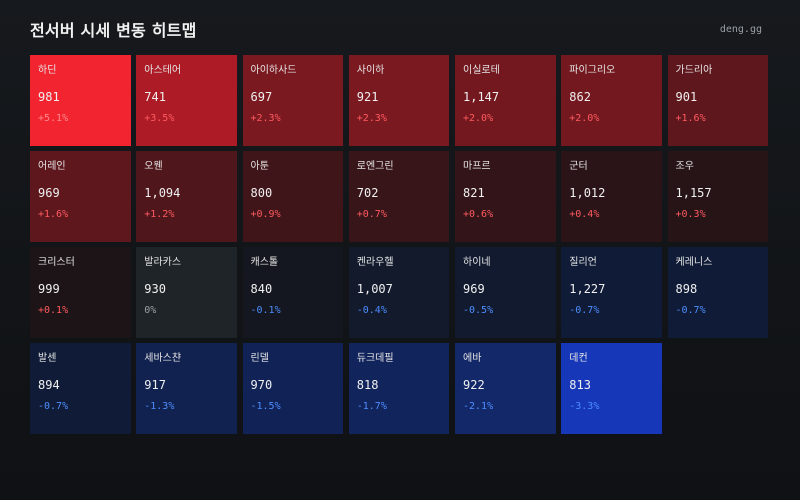 The image size is (800, 500). What do you see at coordinates (375, 358) in the screenshot?
I see `server-name: 듀크데필` at bounding box center [375, 358].